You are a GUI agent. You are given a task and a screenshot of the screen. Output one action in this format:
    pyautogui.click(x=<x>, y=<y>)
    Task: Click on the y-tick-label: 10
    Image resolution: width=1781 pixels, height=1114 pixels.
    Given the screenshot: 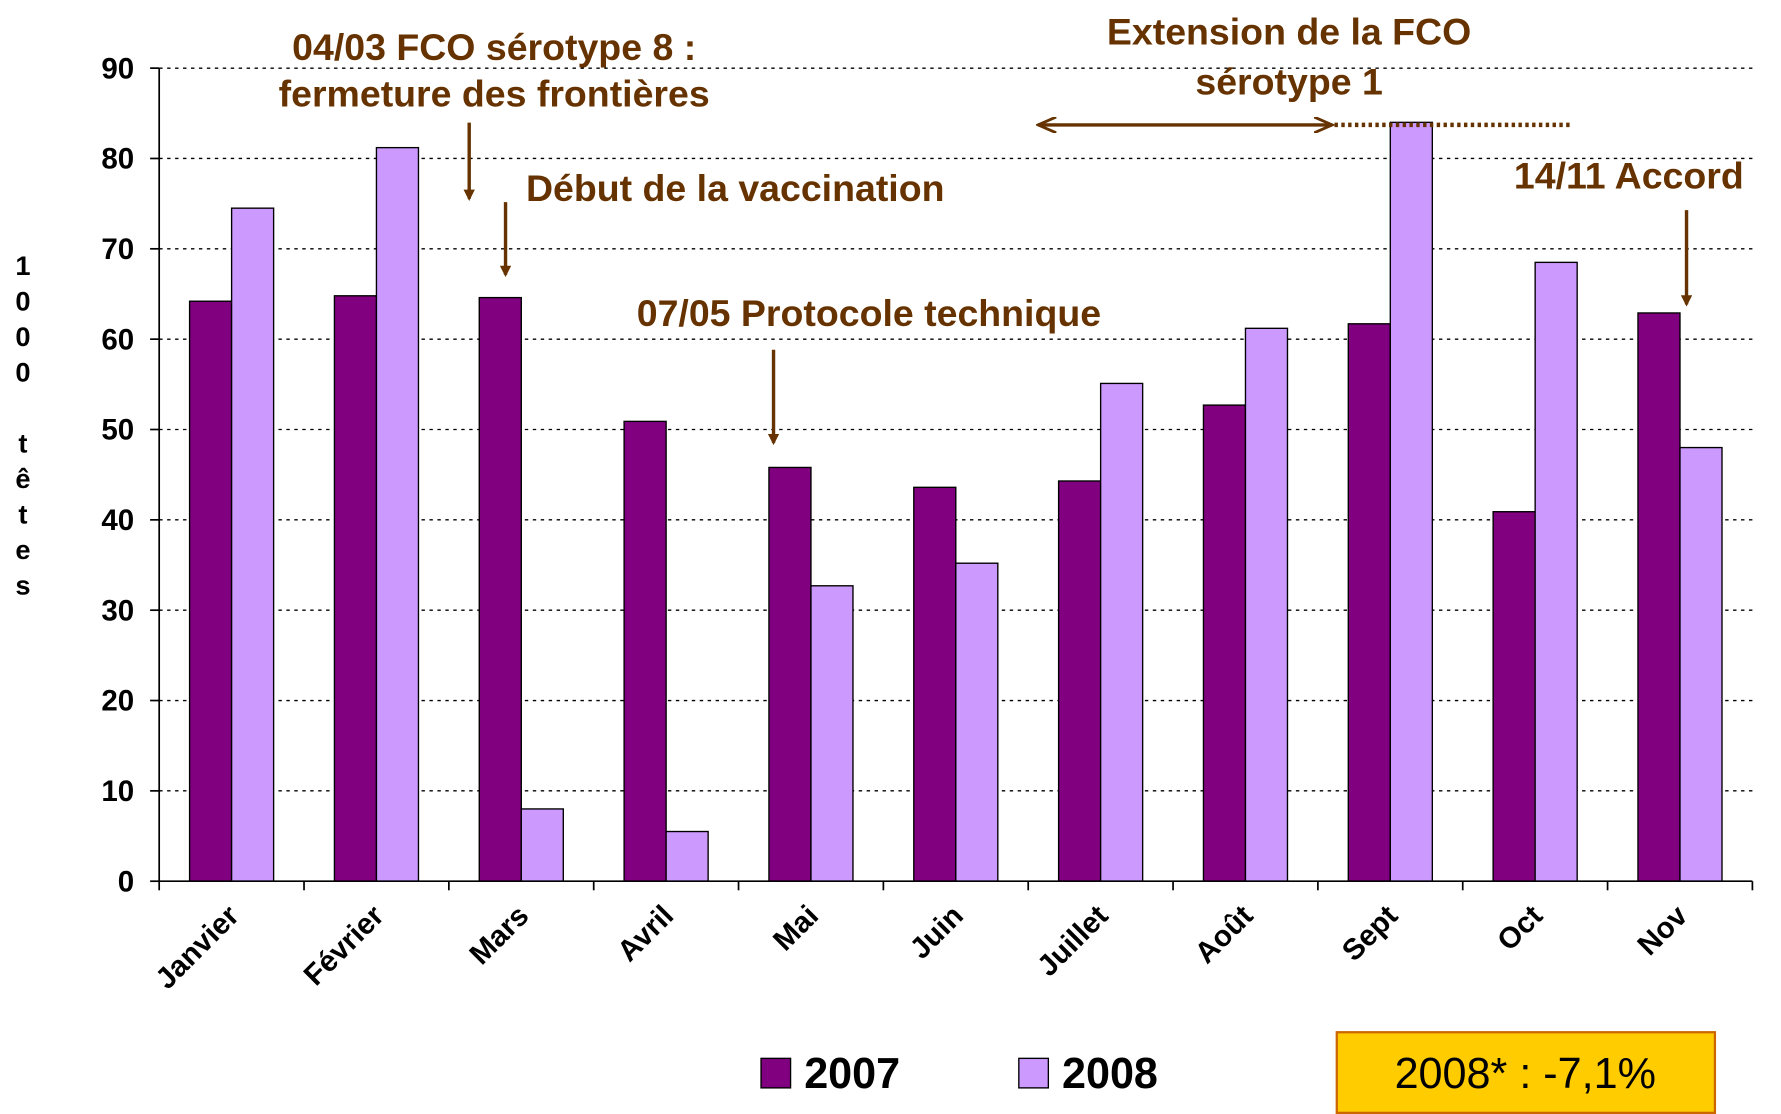 What is the action you would take?
    pyautogui.click(x=117, y=791)
    